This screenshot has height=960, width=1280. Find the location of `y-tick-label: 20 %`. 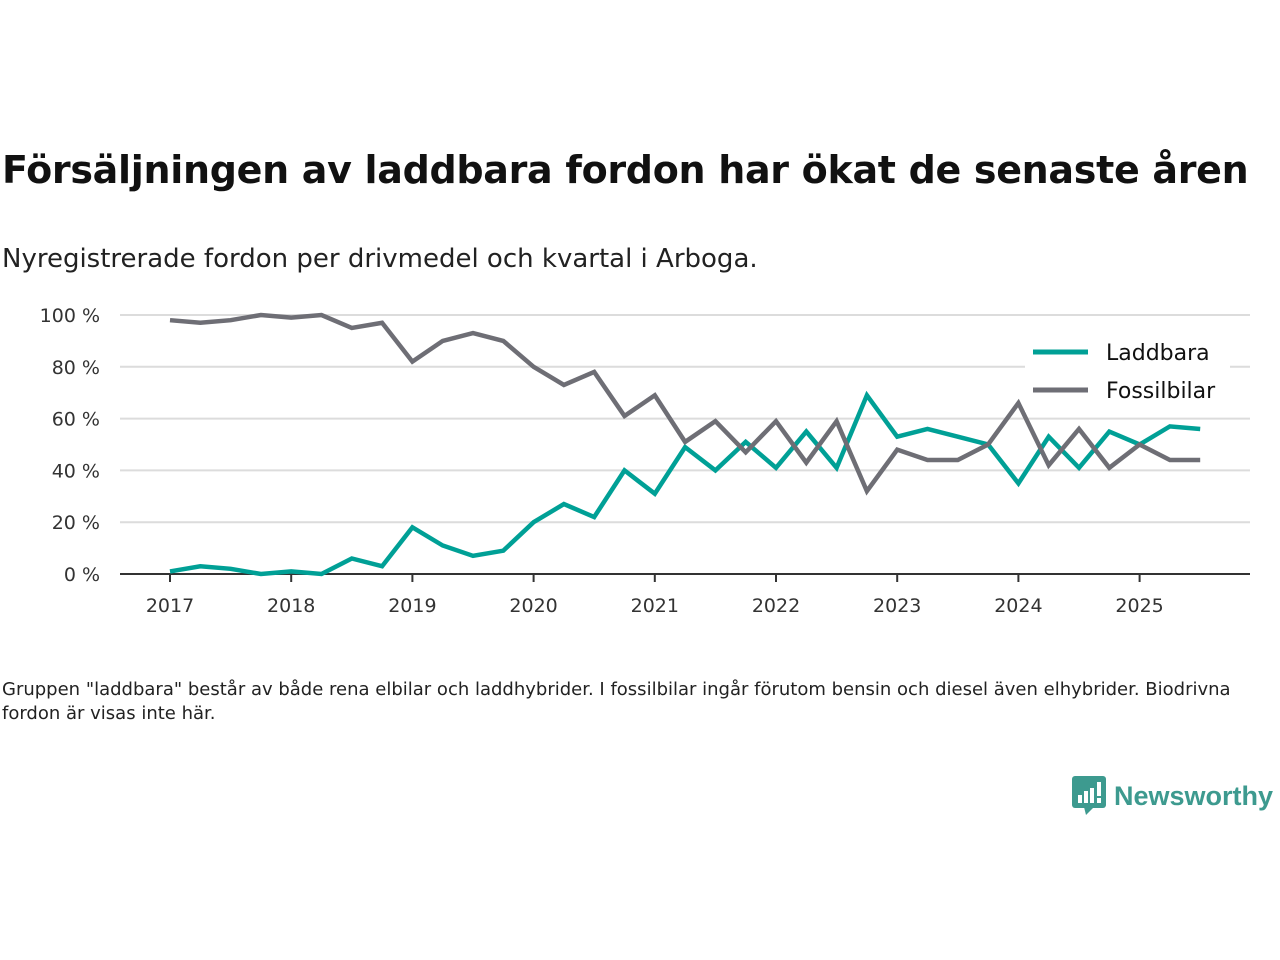

y-tick-label: 20 % is located at coordinates (76, 523).